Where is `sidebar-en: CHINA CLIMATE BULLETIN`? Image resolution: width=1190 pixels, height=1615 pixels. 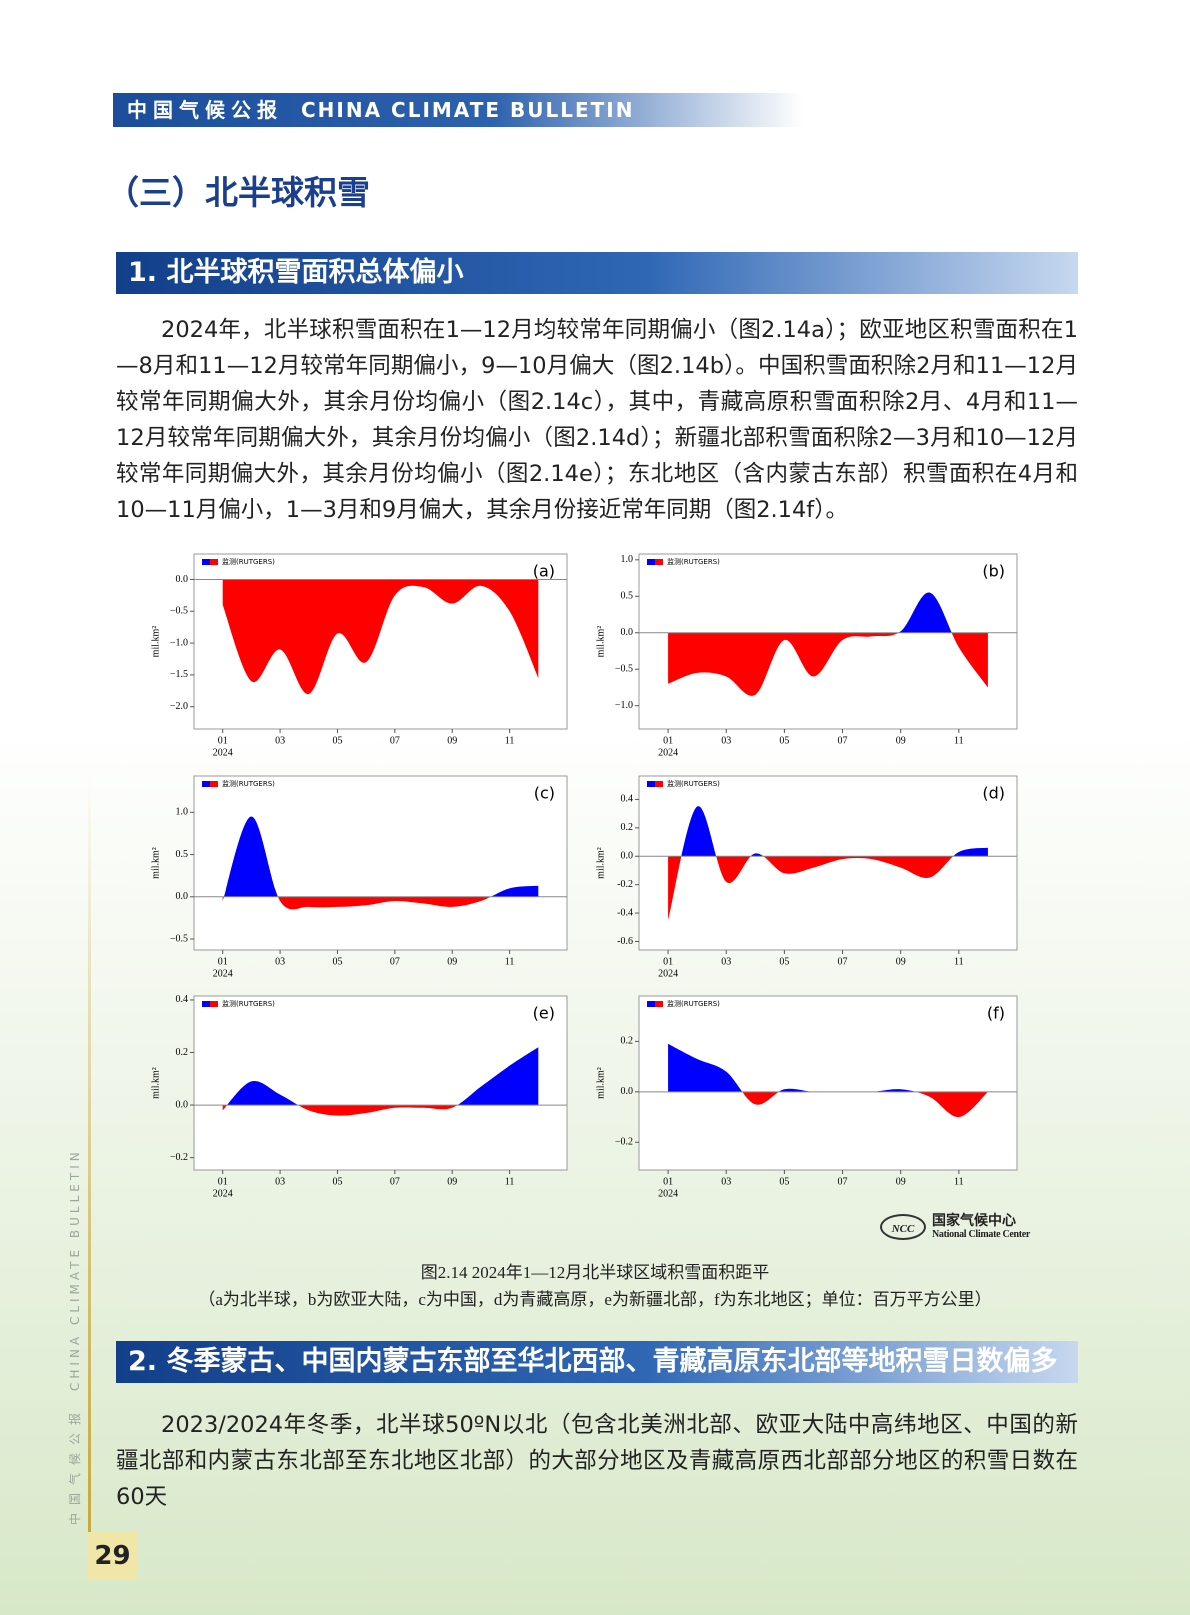
sidebar-en: CHINA CLIMATE BULLETIN is located at coordinates (75, 1269).